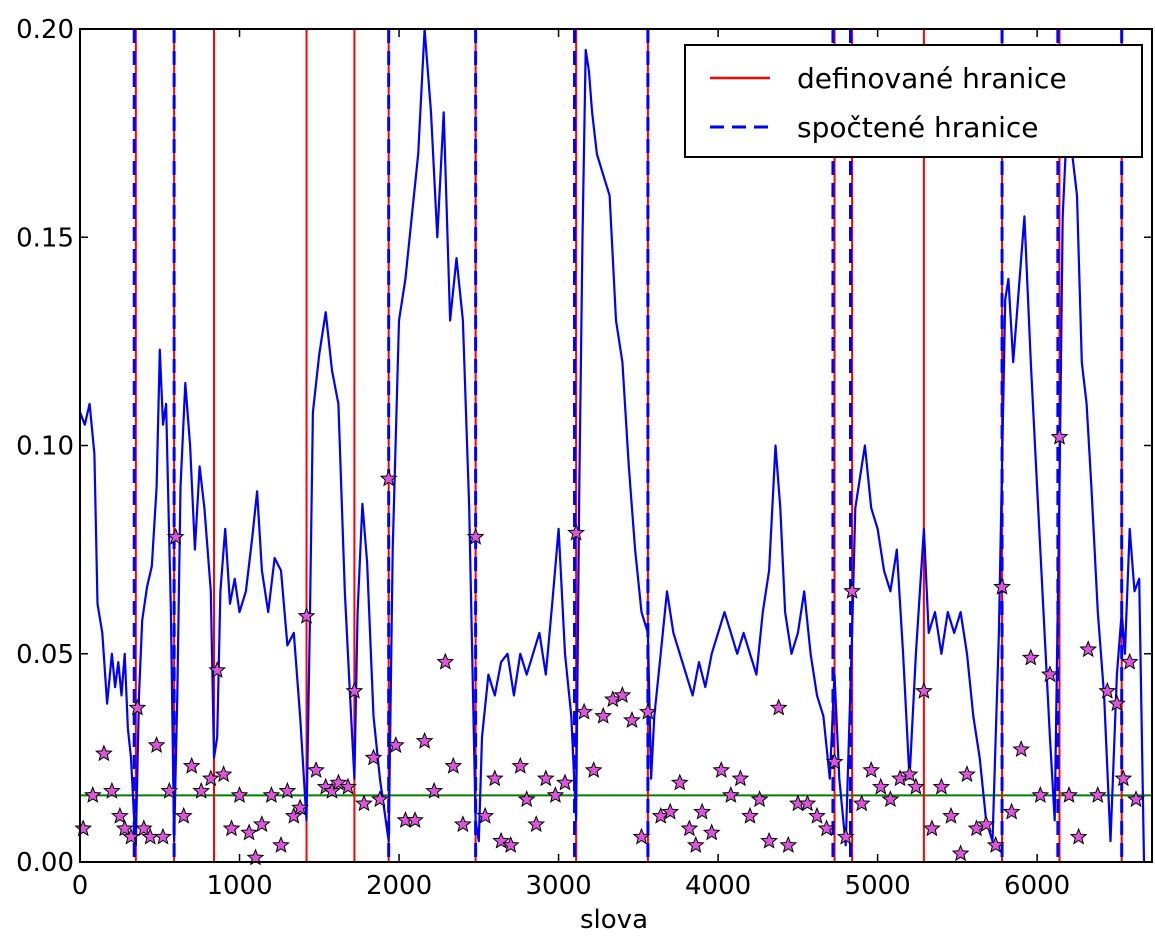 The width and height of the screenshot is (1155, 939). What do you see at coordinates (913, 101) in the screenshot?
I see `legend-box` at bounding box center [913, 101].